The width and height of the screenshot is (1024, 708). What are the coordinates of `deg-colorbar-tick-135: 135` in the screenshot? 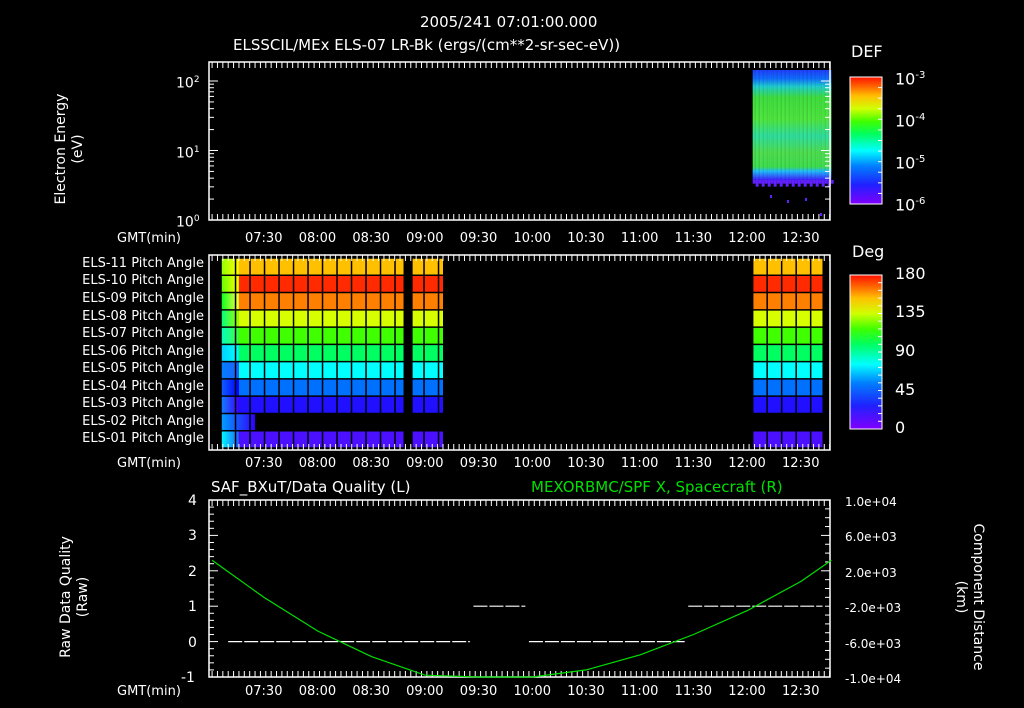 It's located at (910, 311).